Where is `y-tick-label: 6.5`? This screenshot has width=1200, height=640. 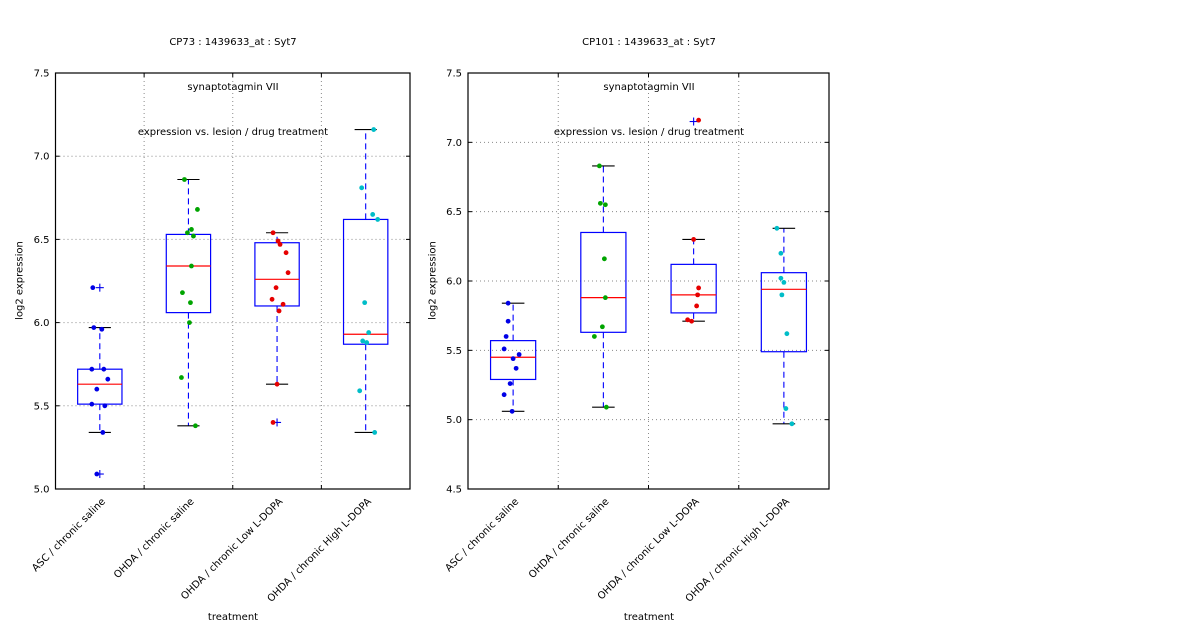
y-tick-label: 6.5 is located at coordinates (454, 212).